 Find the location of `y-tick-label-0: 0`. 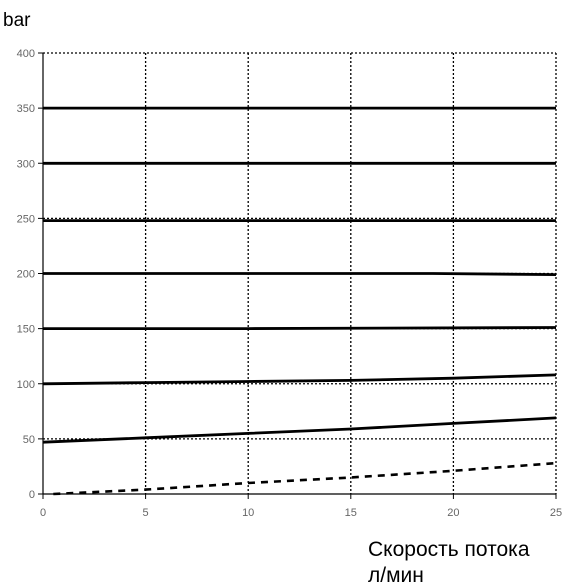

y-tick-label-0: 0 is located at coordinates (32, 495).